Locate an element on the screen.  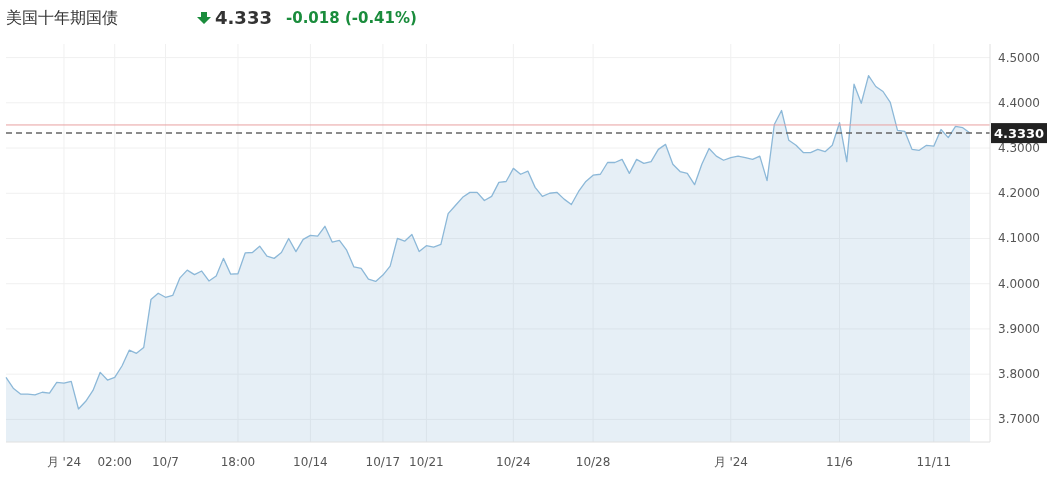
x-tick-label: 02:00 is located at coordinates (115, 462).